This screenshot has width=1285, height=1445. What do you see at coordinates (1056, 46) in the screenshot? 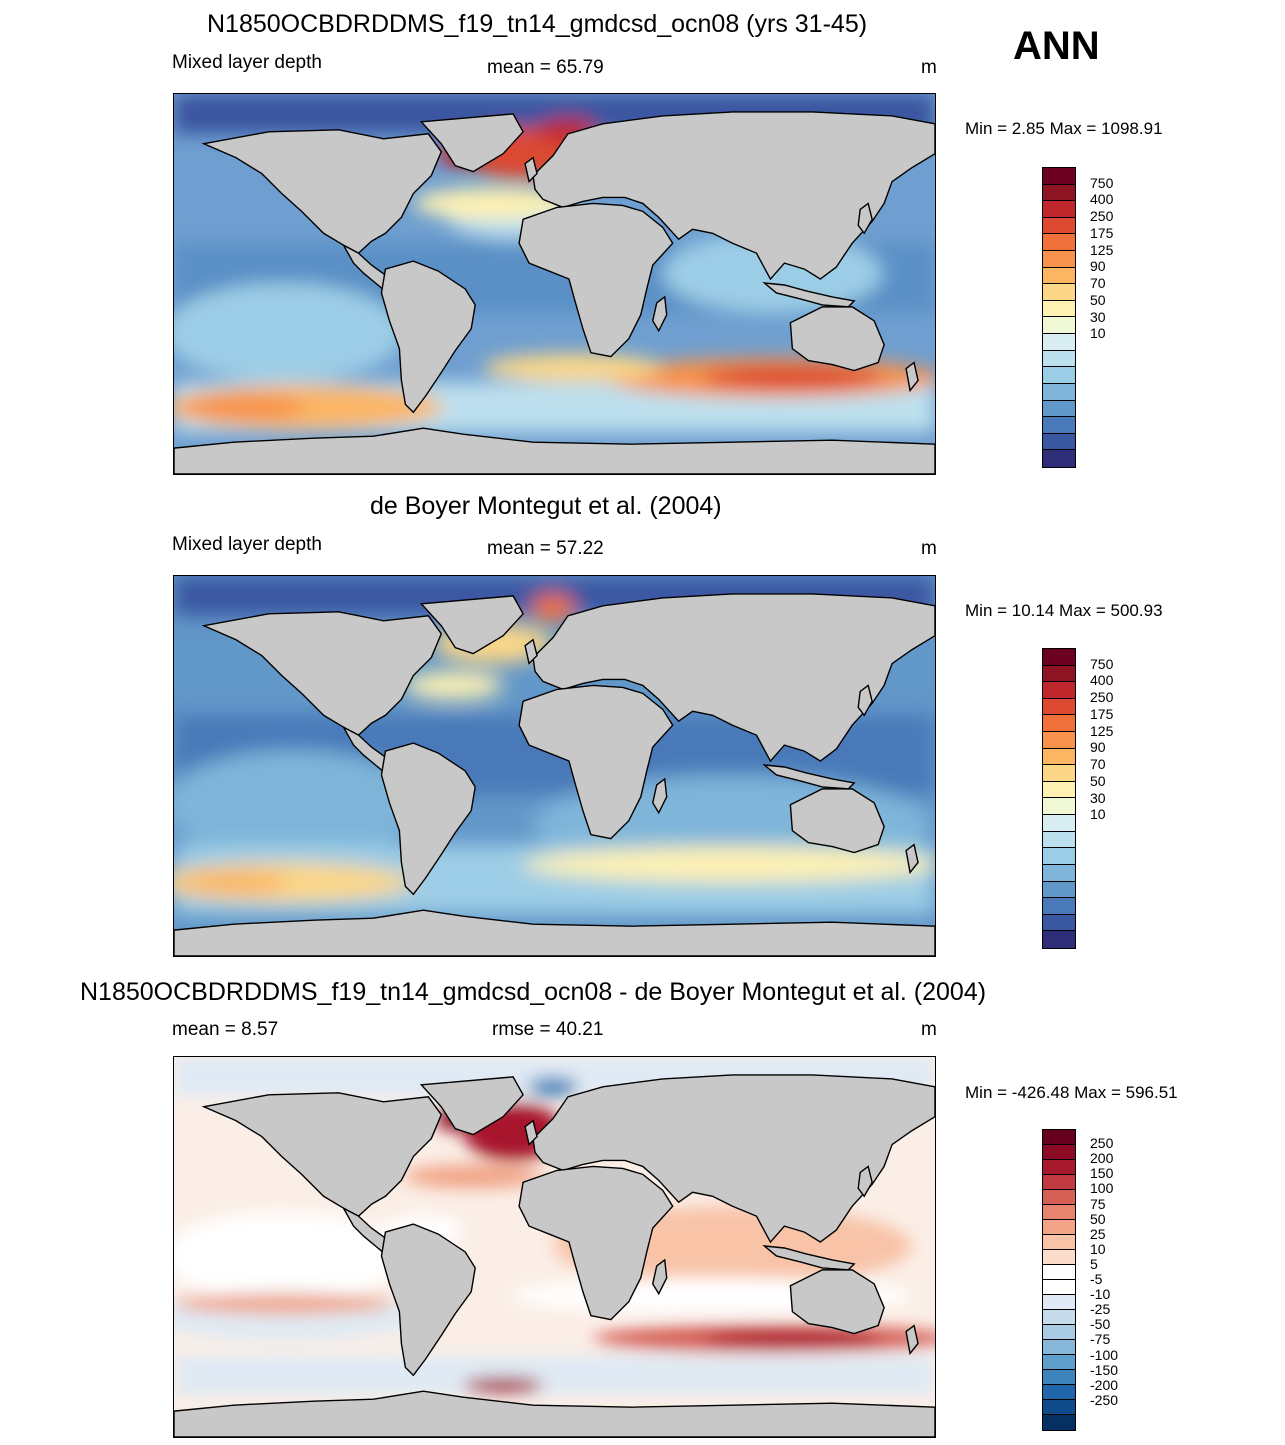
I see `season-label: ANN` at bounding box center [1056, 46].